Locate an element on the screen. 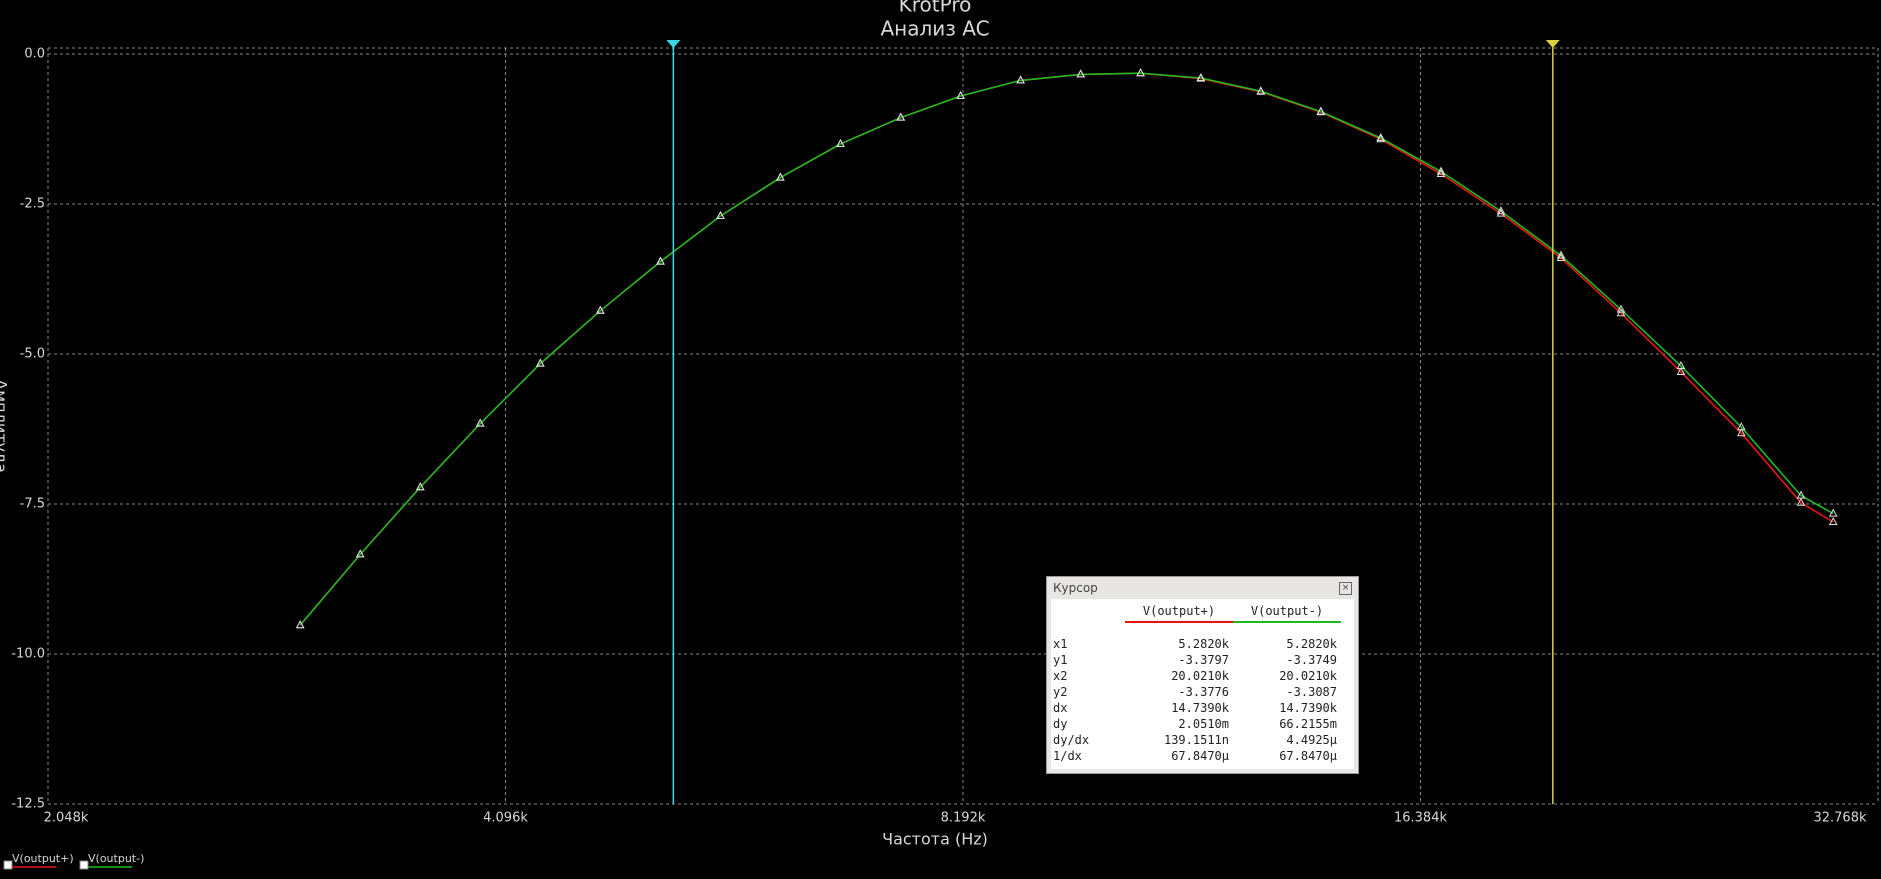 The width and height of the screenshot is (1881, 879). row-value: 4.4925µ is located at coordinates (1311, 740).